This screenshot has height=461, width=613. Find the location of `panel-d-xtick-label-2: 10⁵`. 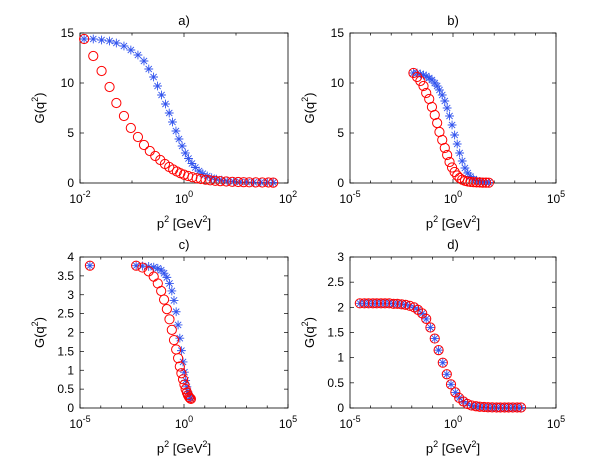

panel-d-xtick-label-2: 10⁵ is located at coordinates (556, 422).